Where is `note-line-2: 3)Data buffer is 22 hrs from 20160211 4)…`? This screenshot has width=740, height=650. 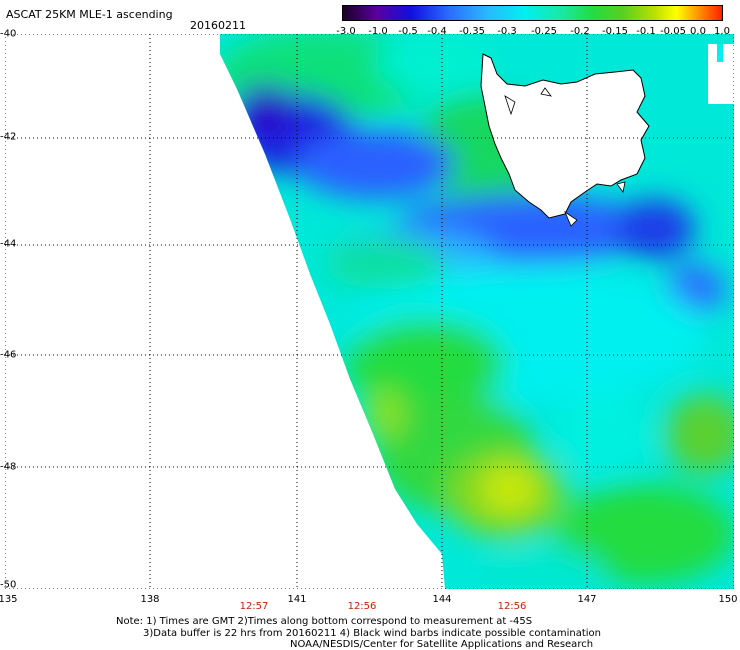 note-line-2: 3)Data buffer is 22 hrs from 20160211 4)… is located at coordinates (372, 633).